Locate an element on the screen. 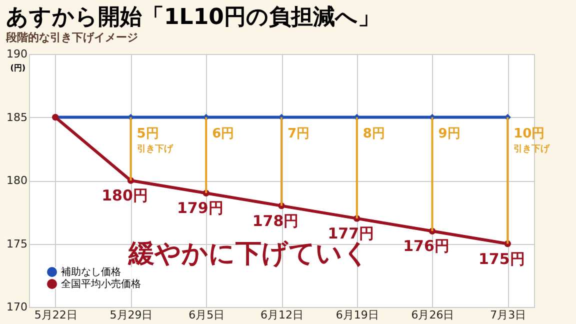 The height and width of the screenshot is (324, 576). data-label: 178円 is located at coordinates (275, 221).